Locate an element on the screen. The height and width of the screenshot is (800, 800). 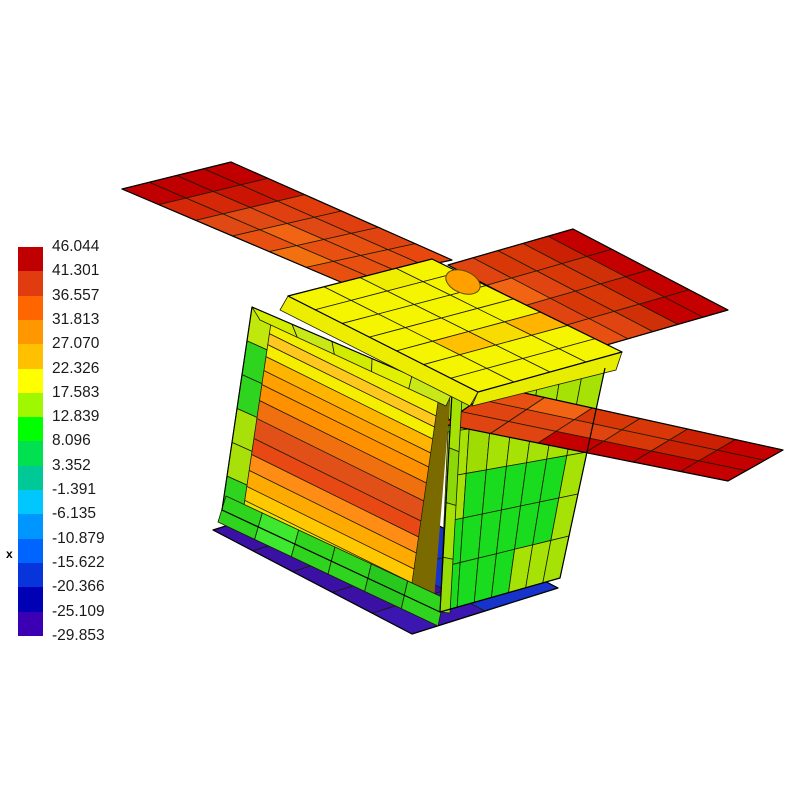
right-face-edge is located at coordinates (522, 490).